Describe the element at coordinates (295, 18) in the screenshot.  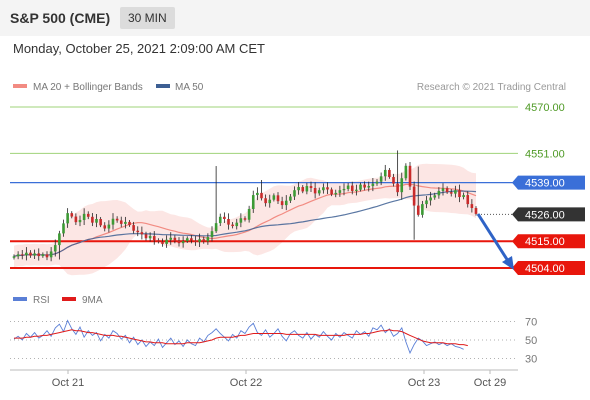
I see `chart-header: S&P 500 (CME) 30 MIN` at that location.